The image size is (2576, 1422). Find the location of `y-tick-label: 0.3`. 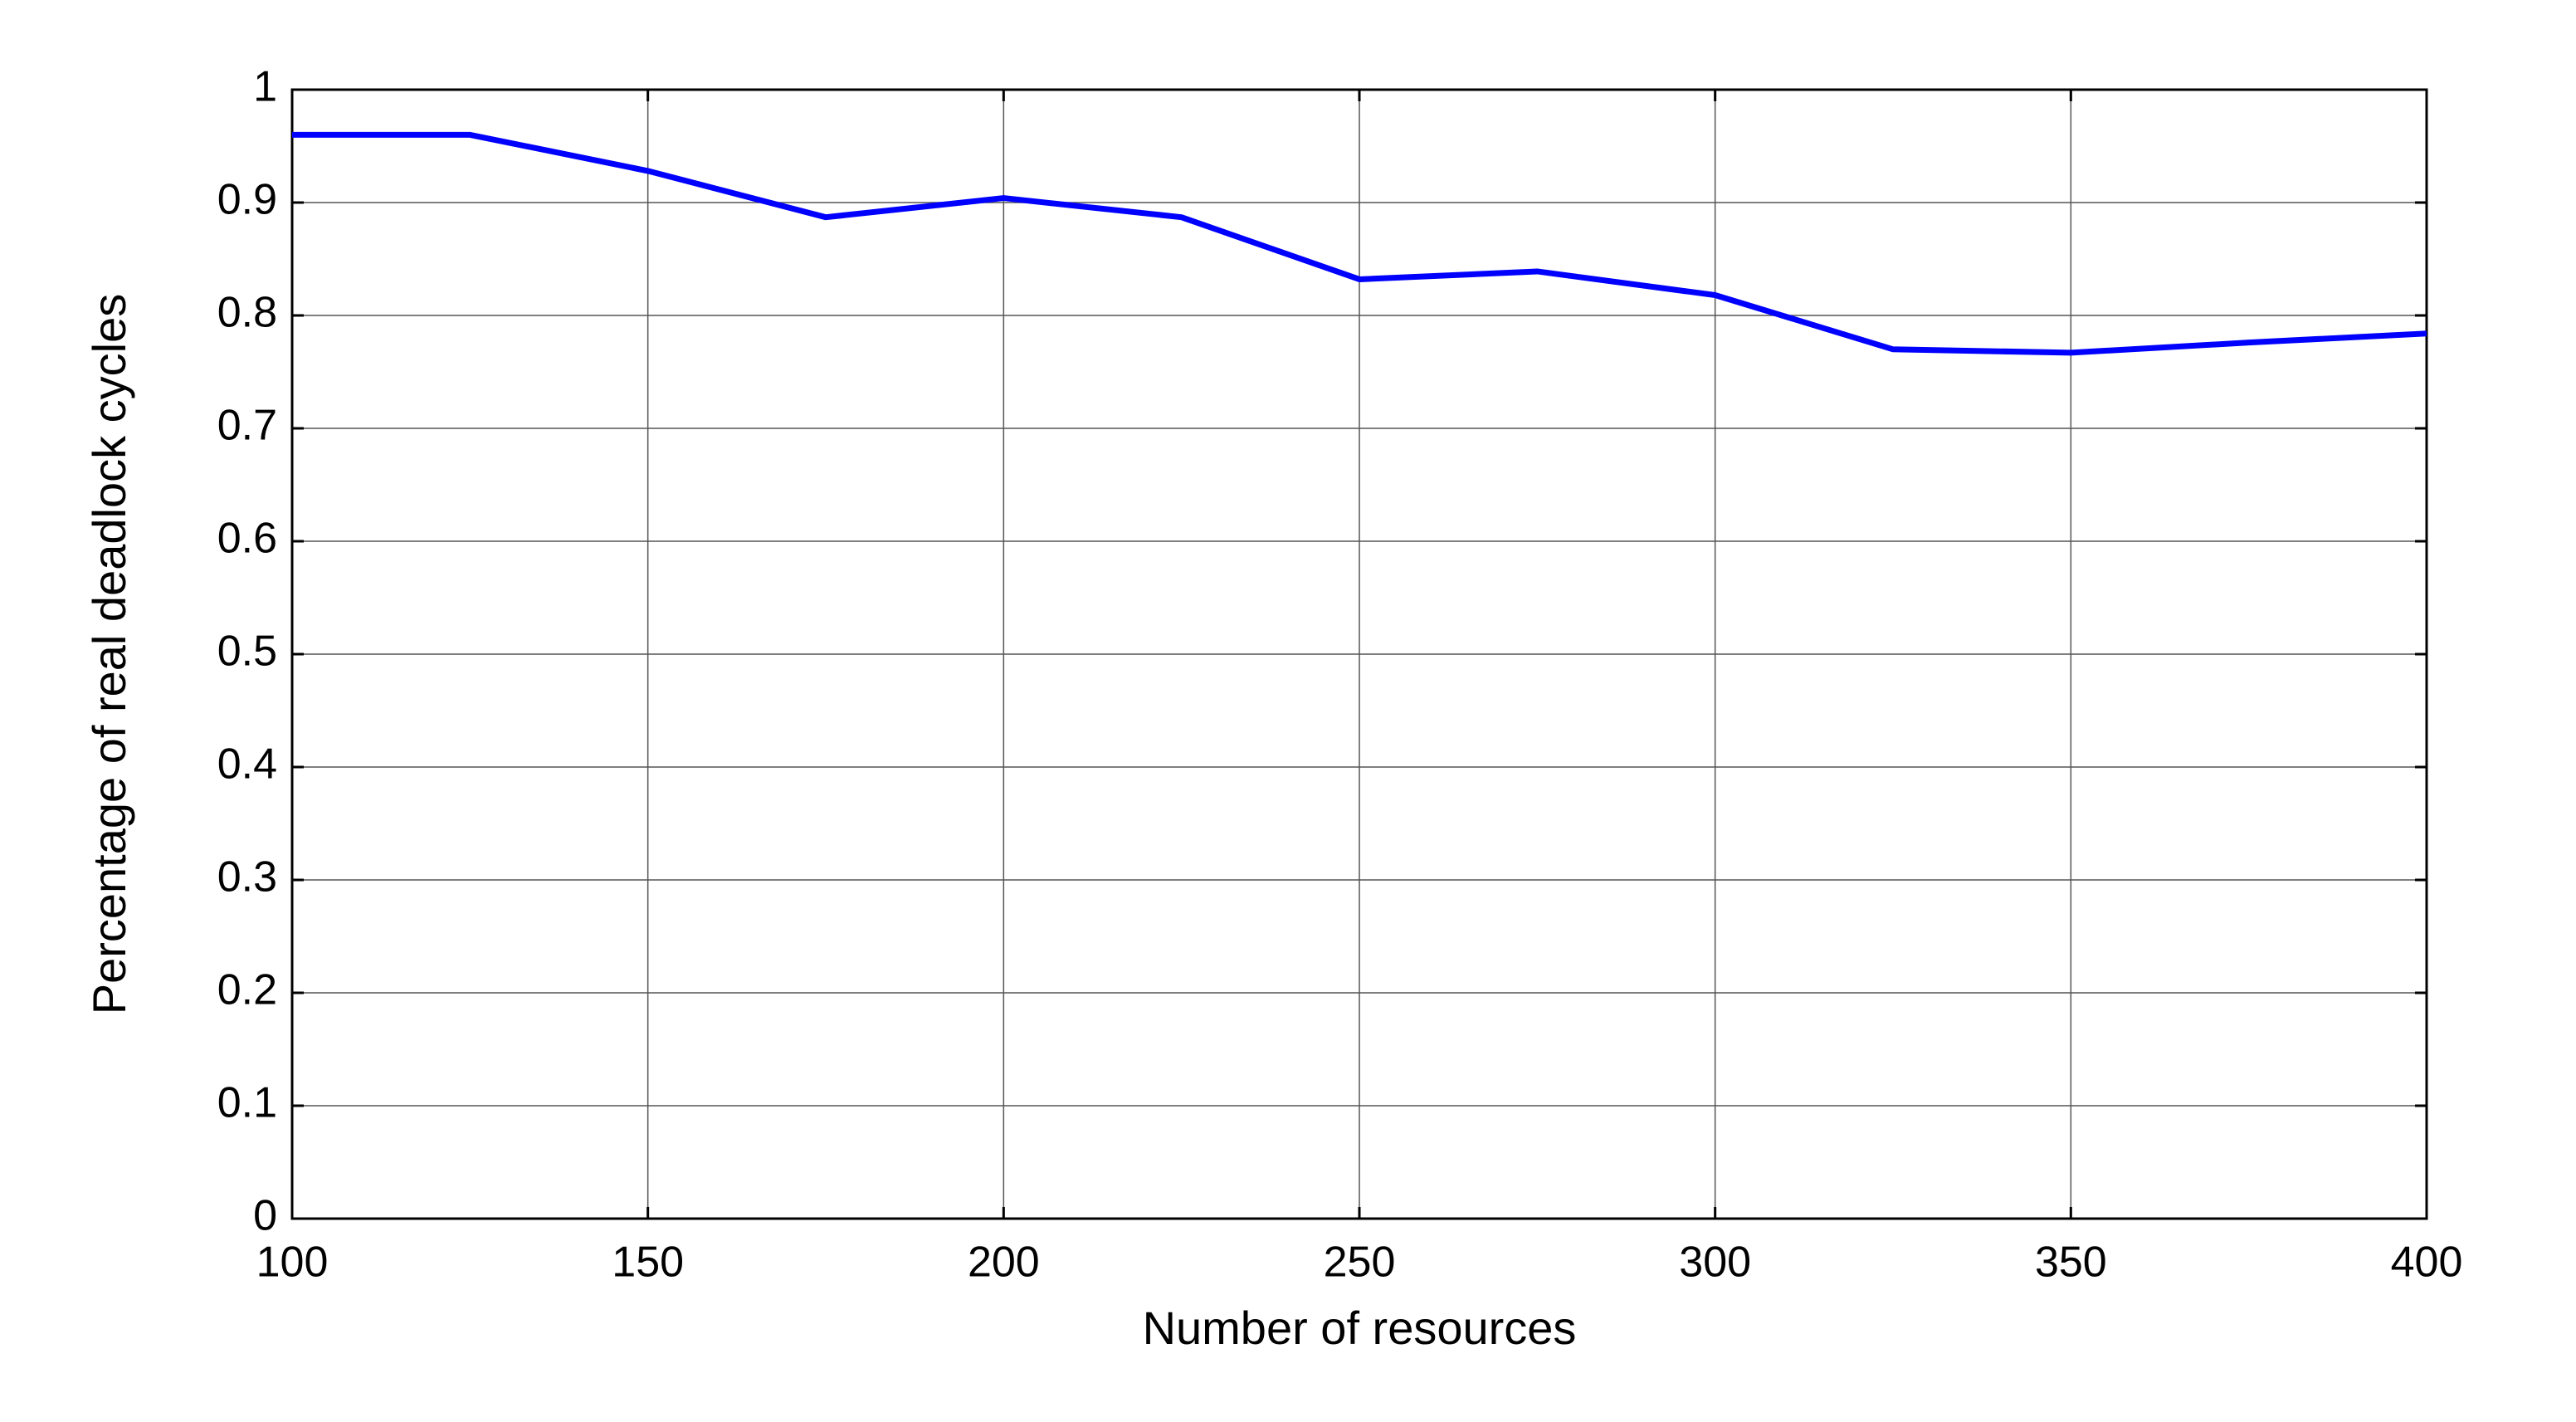

y-tick-label: 0.3 is located at coordinates (247, 878).